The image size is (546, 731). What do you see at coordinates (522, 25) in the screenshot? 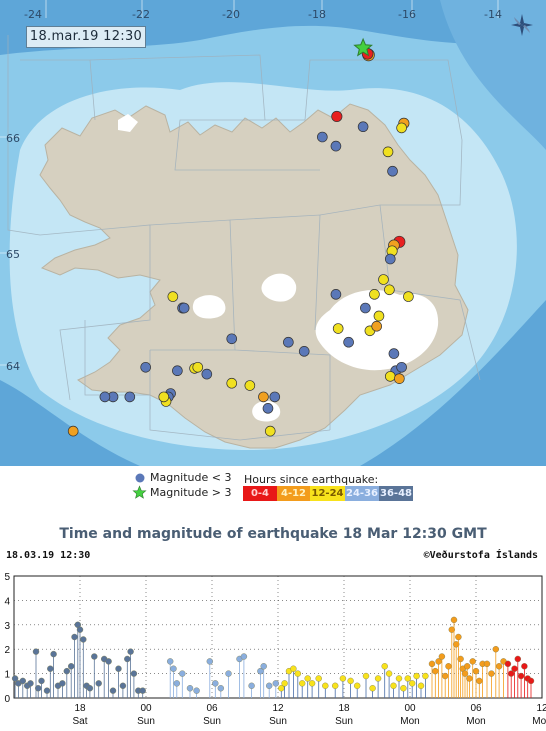
I see `compass-rose-icon` at bounding box center [522, 25].